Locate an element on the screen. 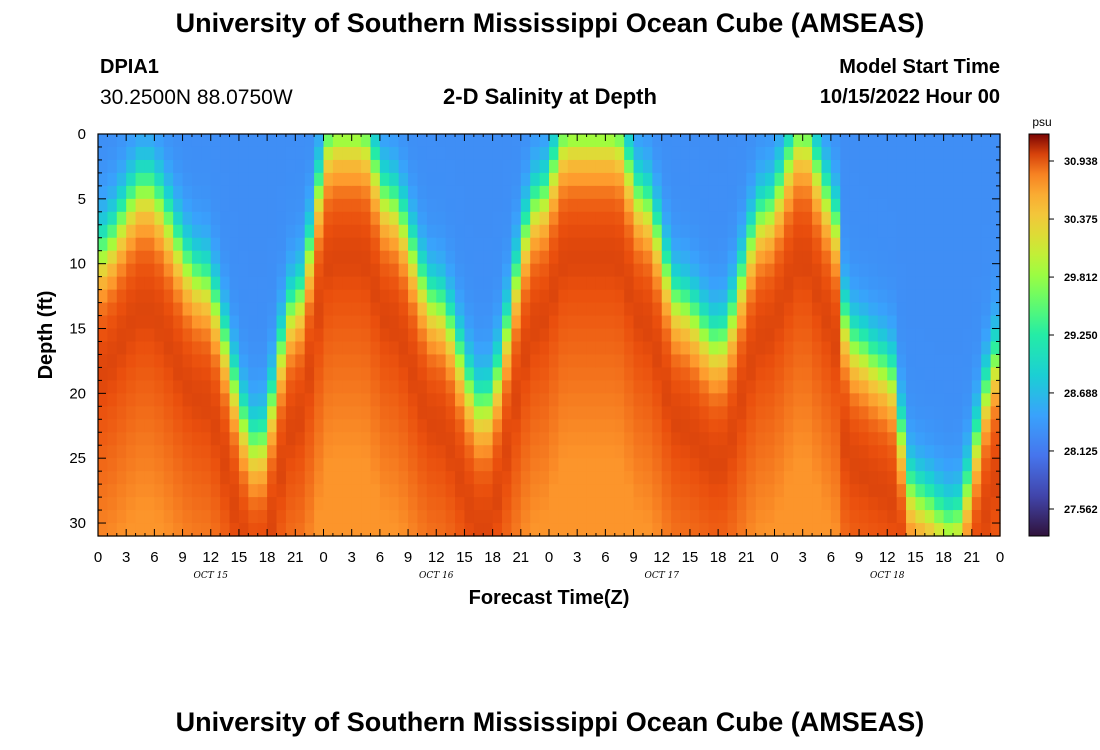 The width and height of the screenshot is (1100, 750). x-tick-label: 12 is located at coordinates (887, 557).